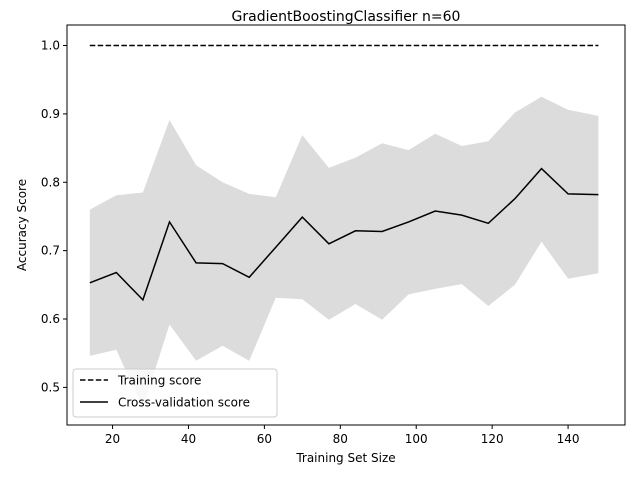  Describe the element at coordinates (159, 381) in the screenshot. I see `legend-label-training: Training score` at that location.